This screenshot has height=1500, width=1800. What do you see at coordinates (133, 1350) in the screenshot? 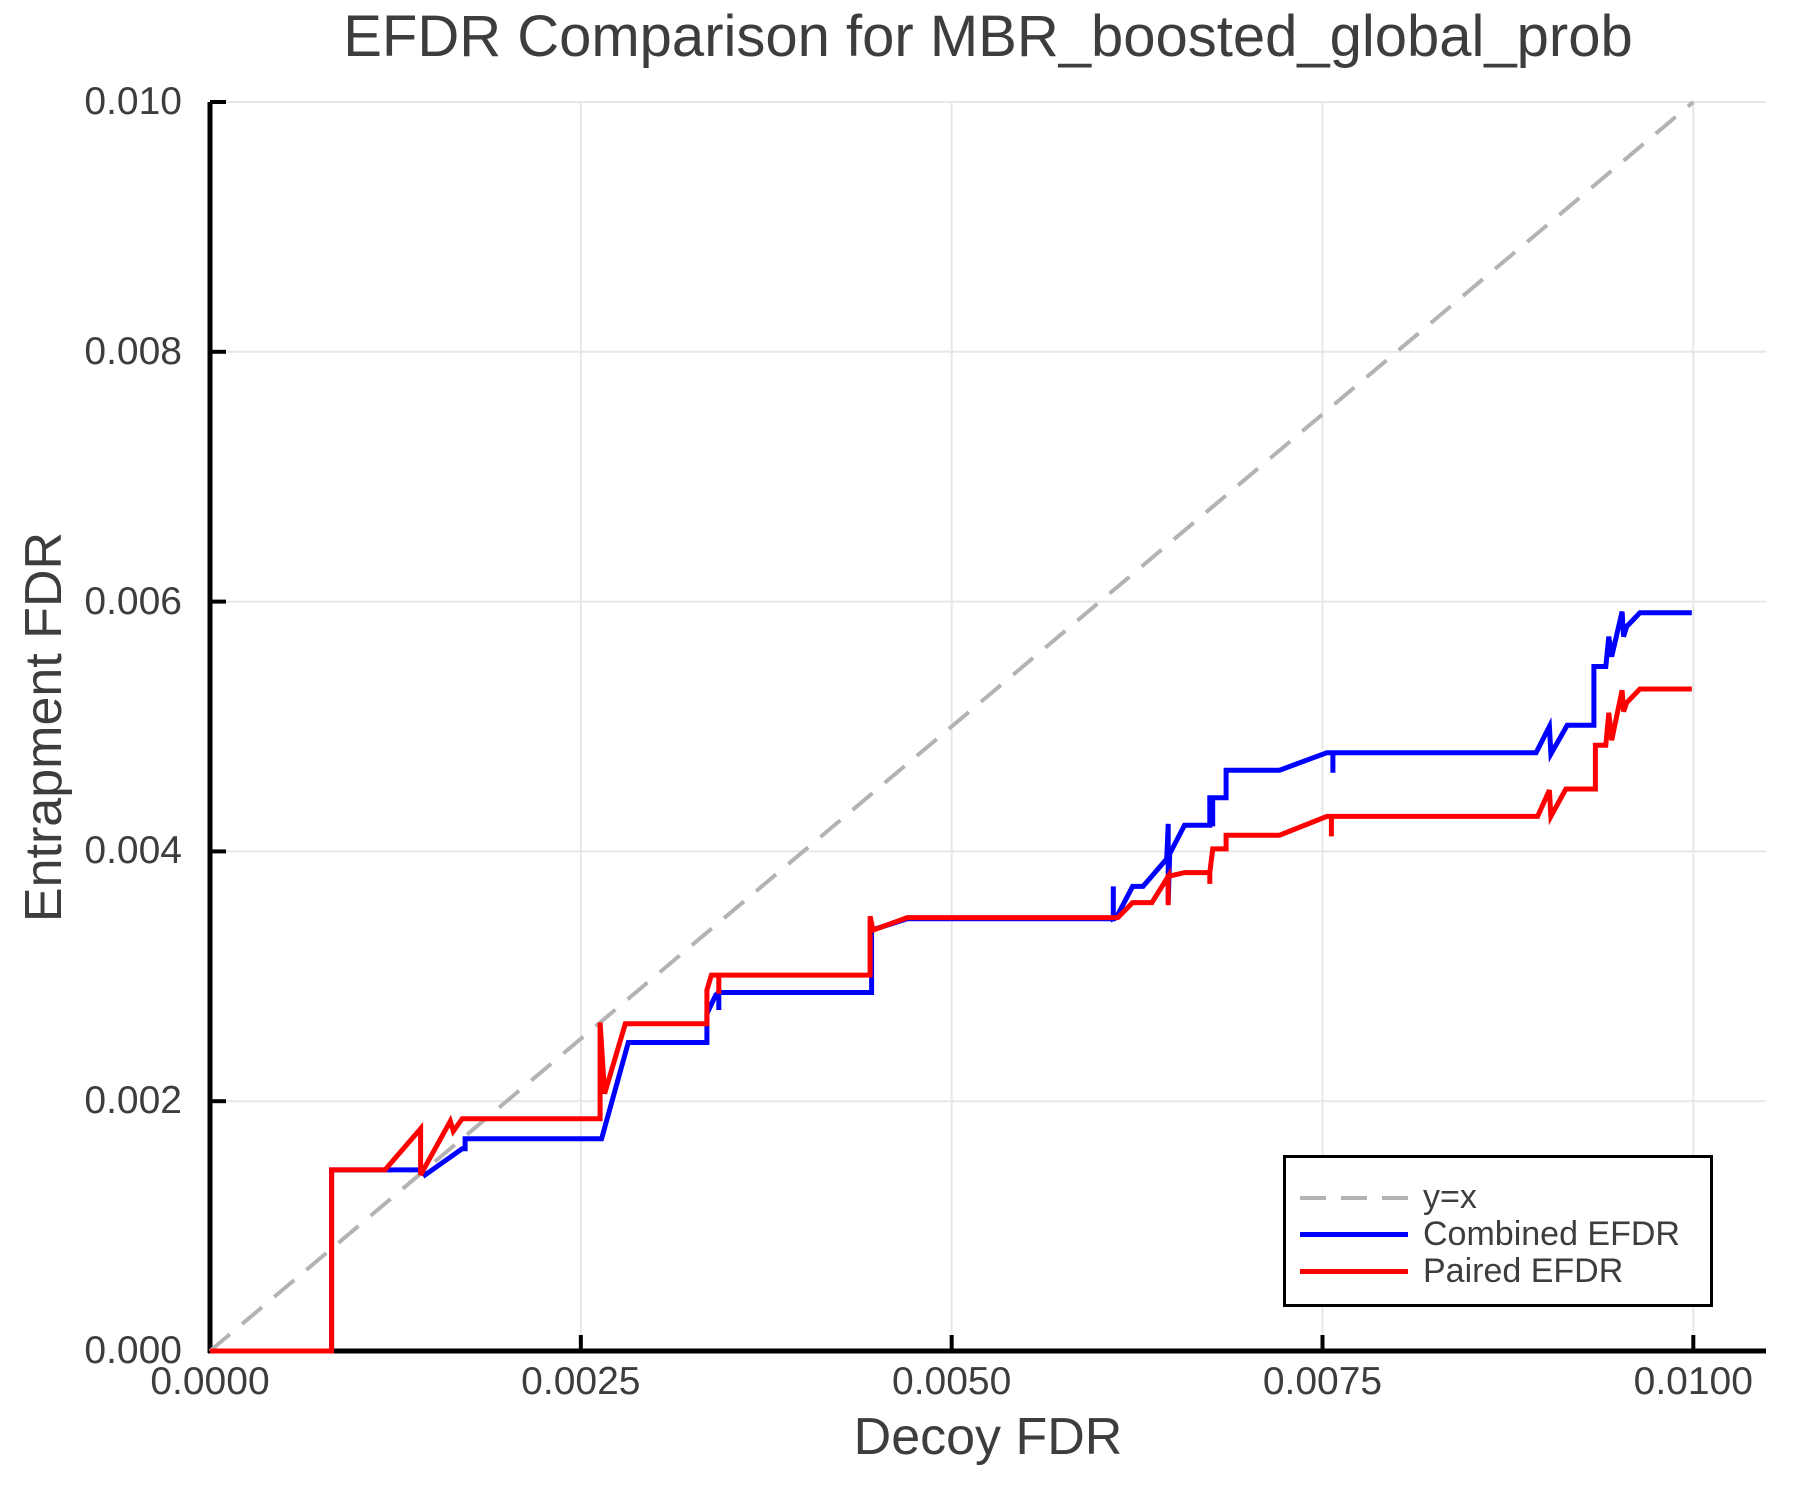
I see `y-tick-label-0.000: 0.000` at bounding box center [133, 1350].